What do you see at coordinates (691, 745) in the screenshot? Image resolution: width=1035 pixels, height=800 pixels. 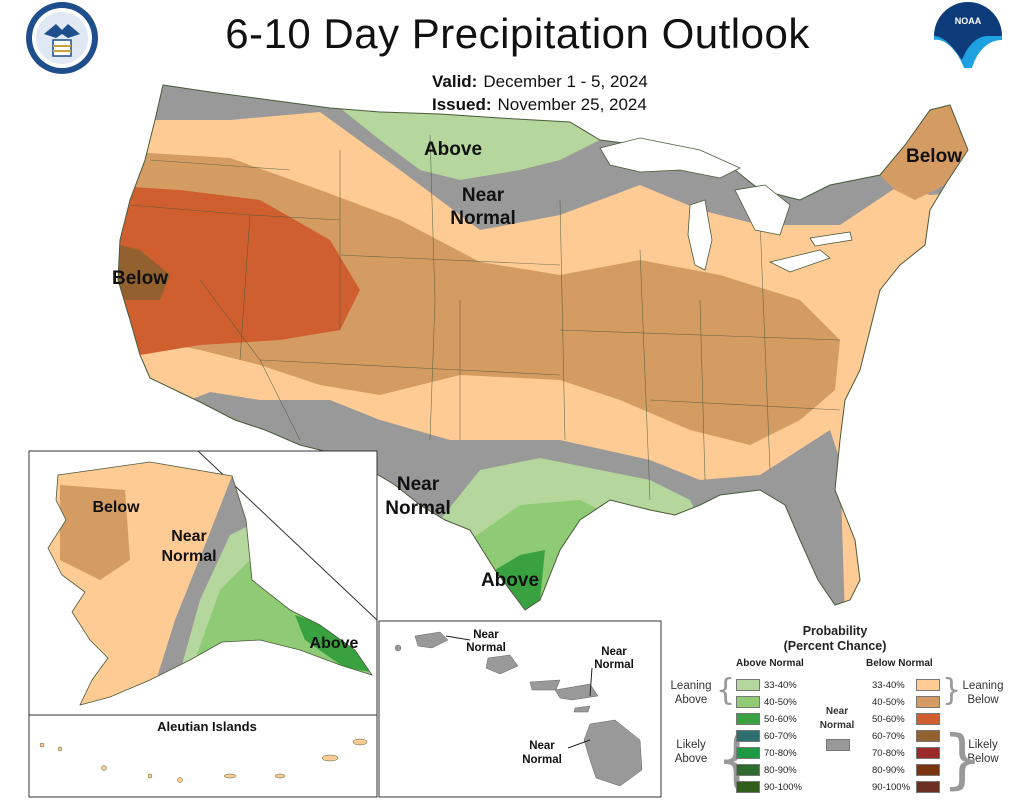 I see `legend-likely-above-1: Likely` at bounding box center [691, 745].